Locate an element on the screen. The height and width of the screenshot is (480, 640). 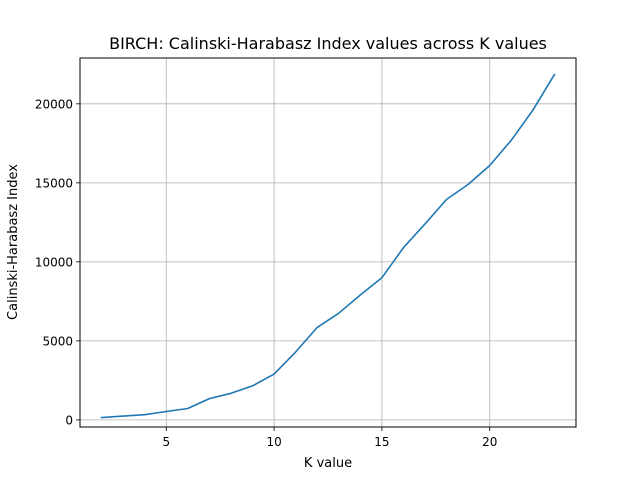
y-tick-label: 20000 is located at coordinates (54, 104).